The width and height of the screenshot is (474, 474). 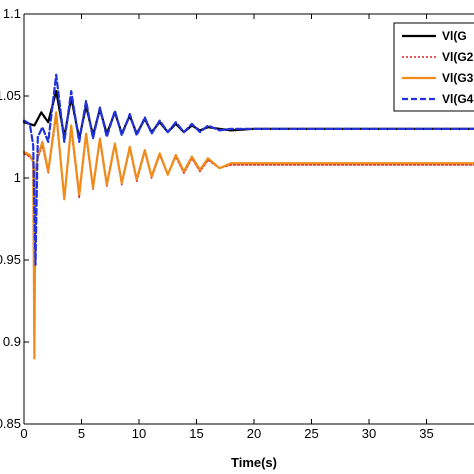 What do you see at coordinates (196, 433) in the screenshot?
I see `x-tick-label: 15` at bounding box center [196, 433].